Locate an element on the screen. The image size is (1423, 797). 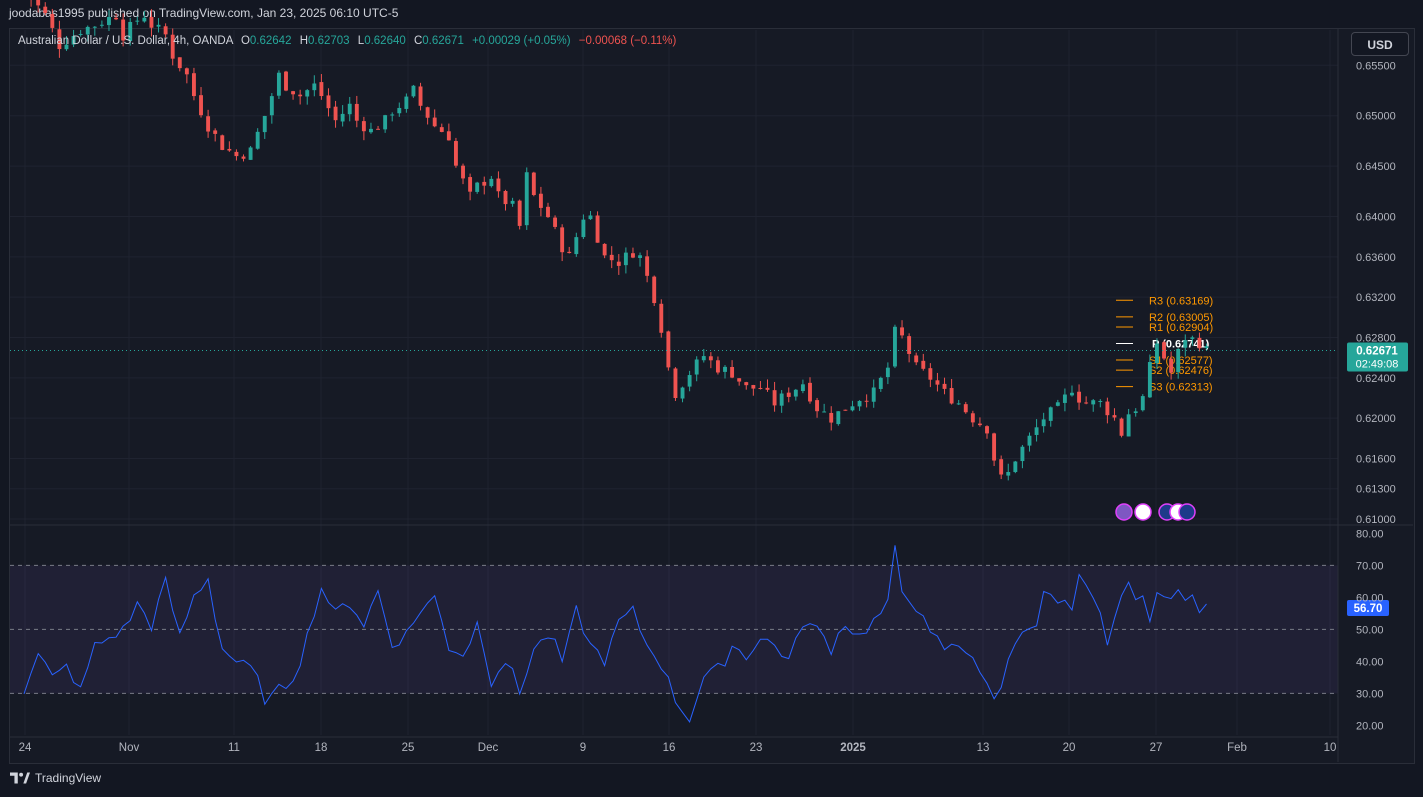
rsi-tick-label: 40.00 is located at coordinates (1370, 662).